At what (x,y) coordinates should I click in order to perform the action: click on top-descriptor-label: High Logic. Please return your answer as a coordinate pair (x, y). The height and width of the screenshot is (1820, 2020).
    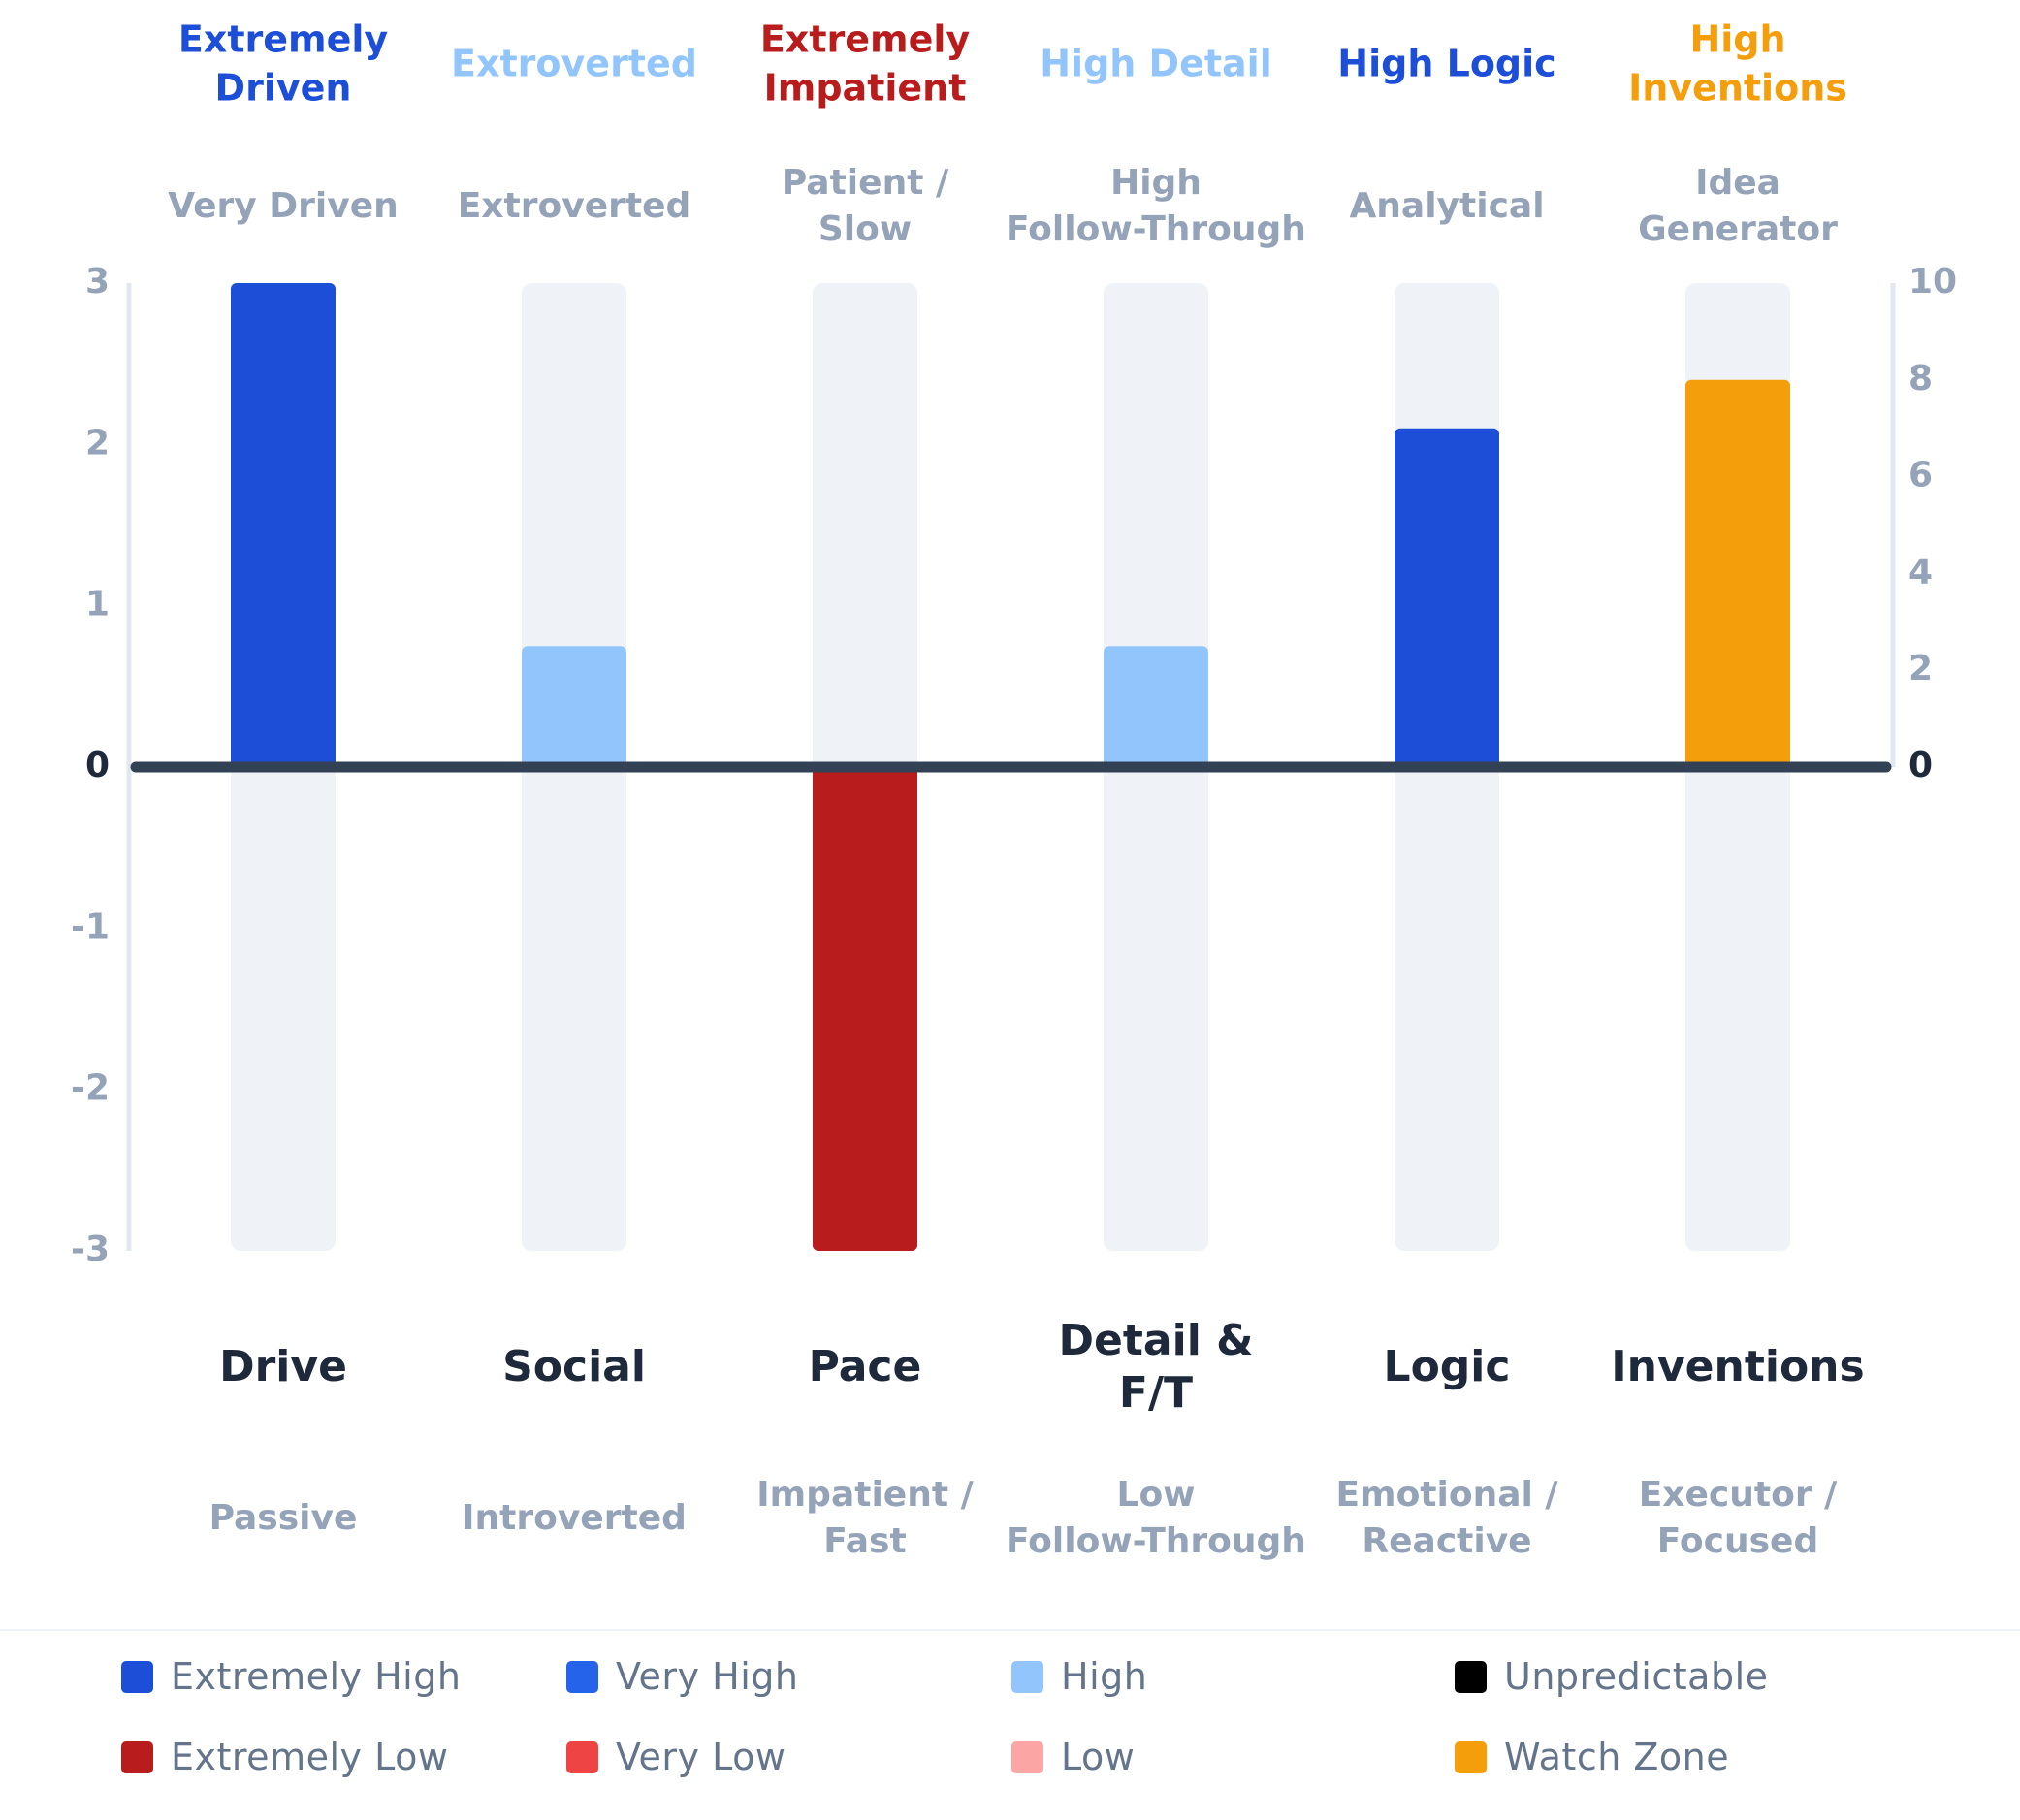
    Looking at the image, I should click on (1446, 64).